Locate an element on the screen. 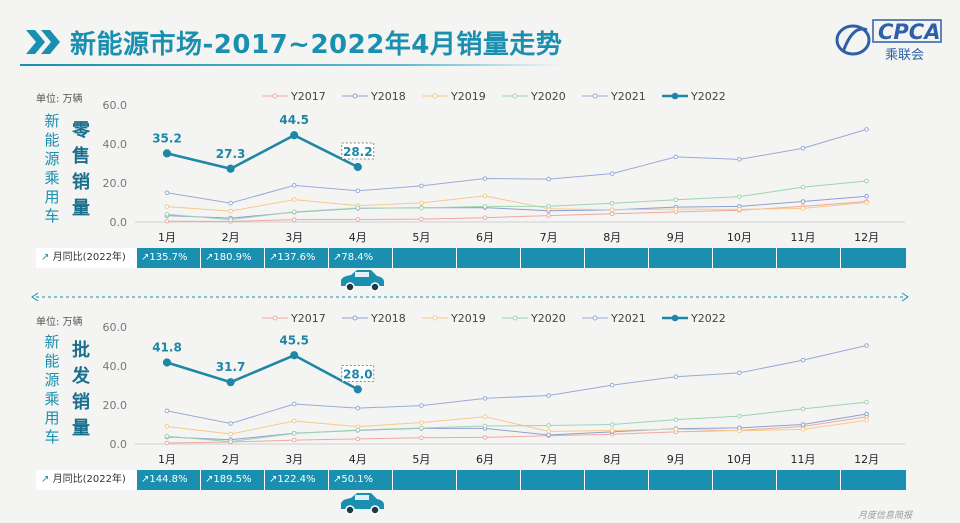 Image resolution: width=960 pixels, height=523 pixels. legend-label: Y2019 is located at coordinates (468, 96).